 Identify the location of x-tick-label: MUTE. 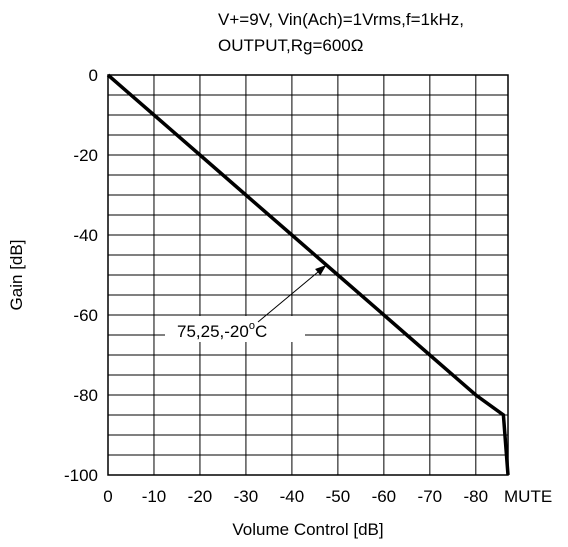
(528, 496).